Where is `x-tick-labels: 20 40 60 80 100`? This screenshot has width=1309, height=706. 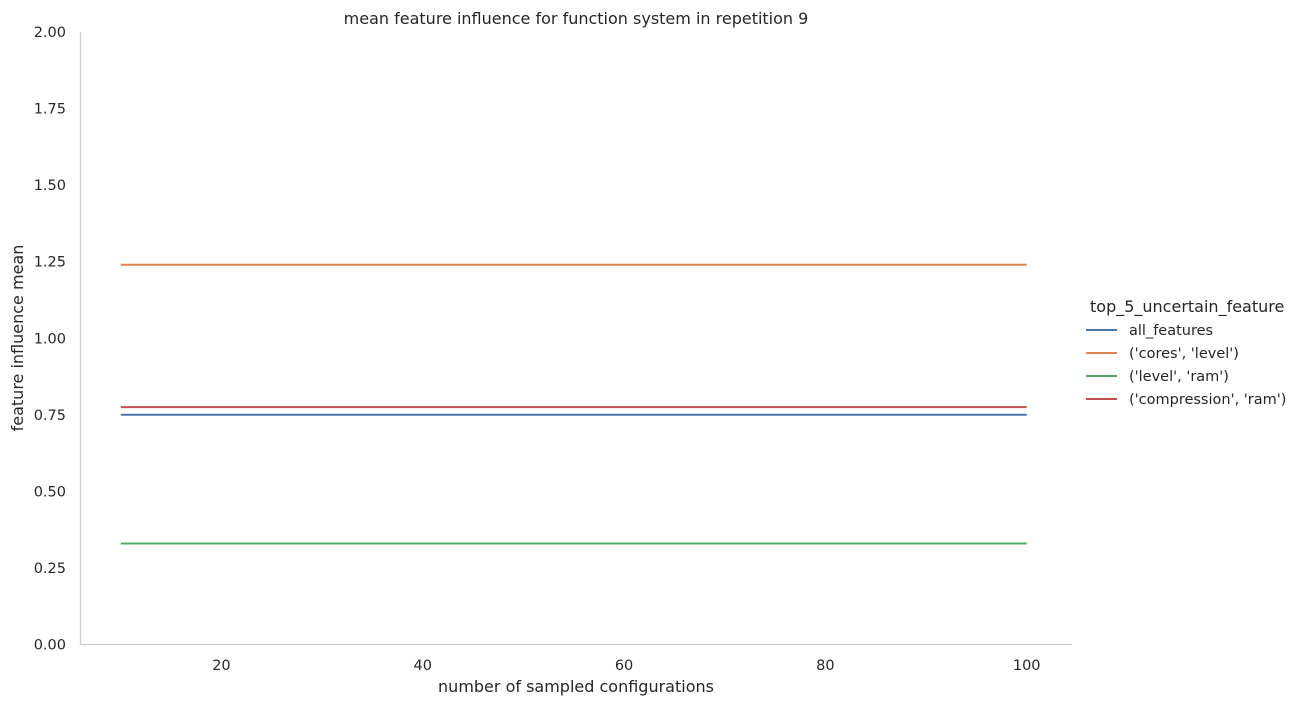
x-tick-labels: 20 40 60 80 100 is located at coordinates (626, 666).